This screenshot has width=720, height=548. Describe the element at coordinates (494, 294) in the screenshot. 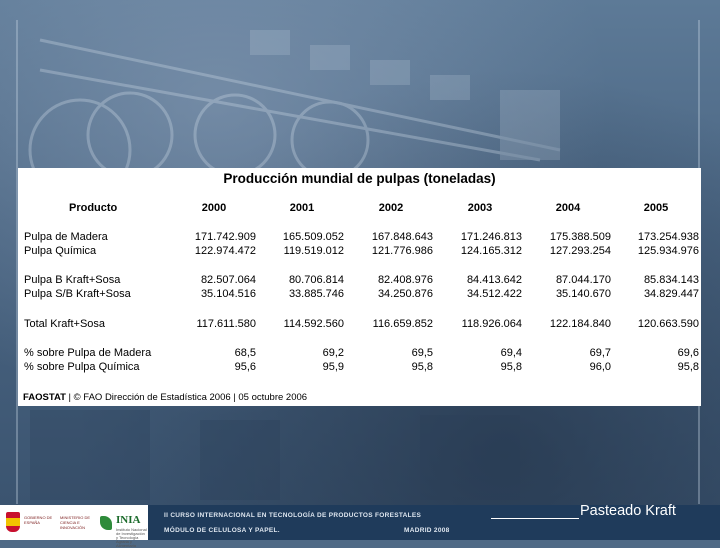

I see `row-value: 34.512.422` at that location.